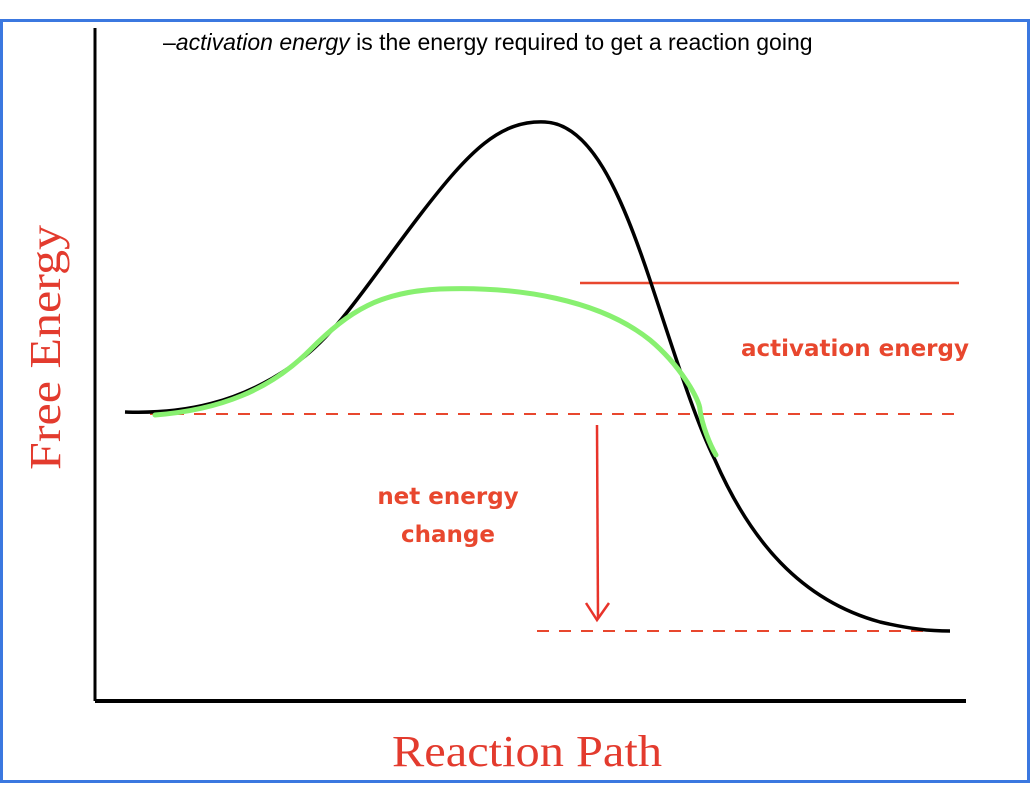  Describe the element at coordinates (597, 612) in the screenshot. I see `arrow-head-icon` at that location.